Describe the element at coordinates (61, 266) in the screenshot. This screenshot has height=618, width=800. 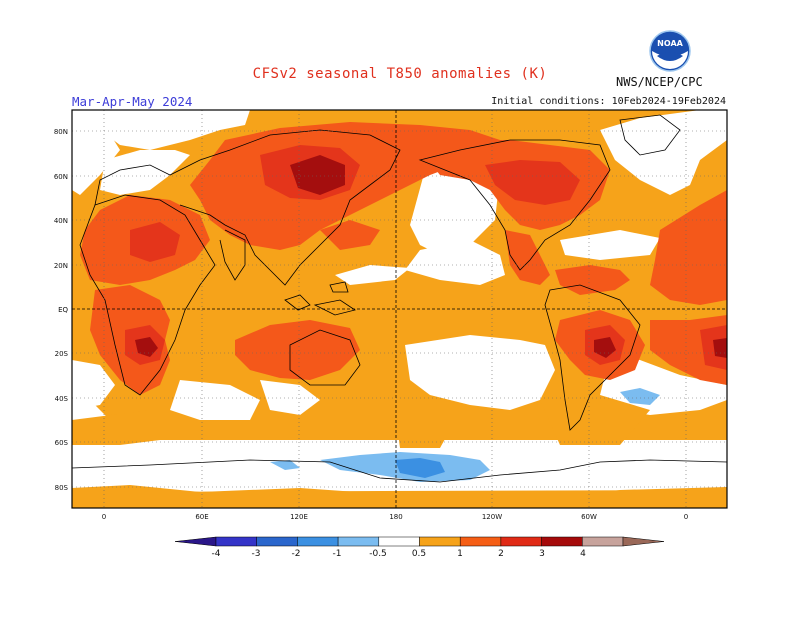
I see `lat-label: 20N` at that location.